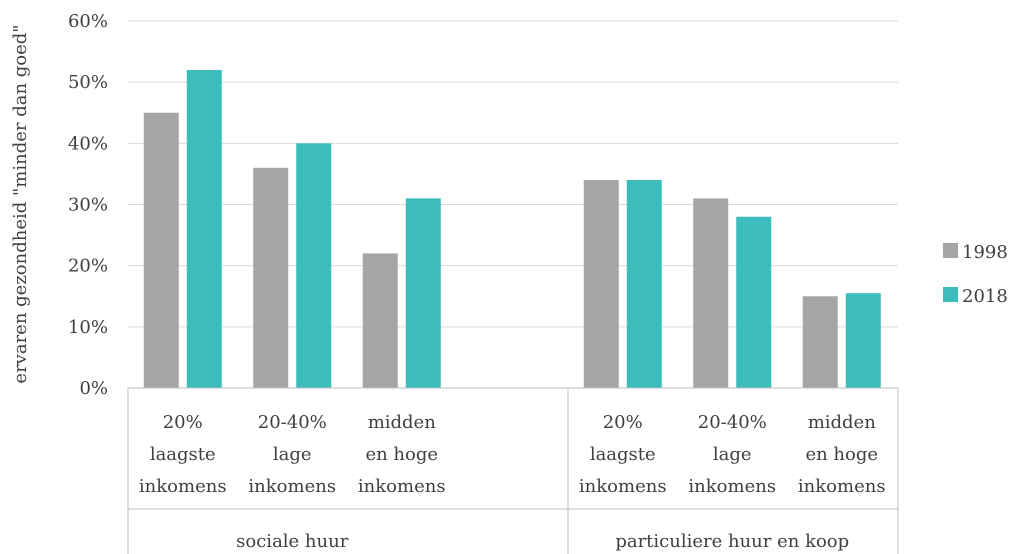 This screenshot has height=554, width=1013. What do you see at coordinates (88, 82) in the screenshot?
I see `y-tick-label: 50%` at bounding box center [88, 82].